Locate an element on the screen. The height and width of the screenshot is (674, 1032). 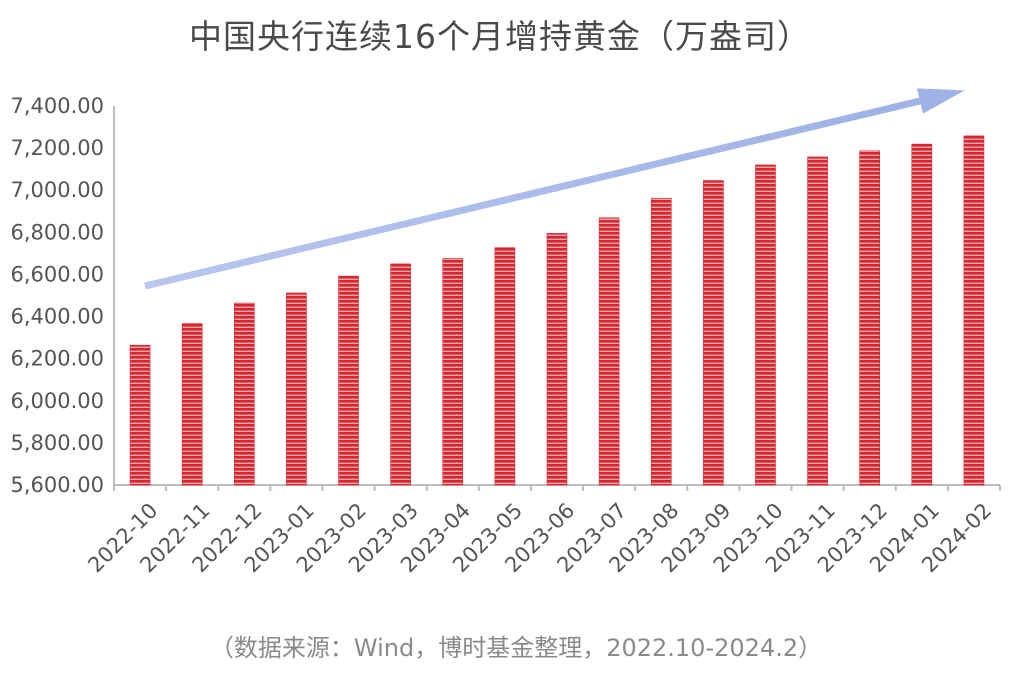
chart-title: 中国央行连续16个月增持黄金（万盎司） is located at coordinates (500, 36).